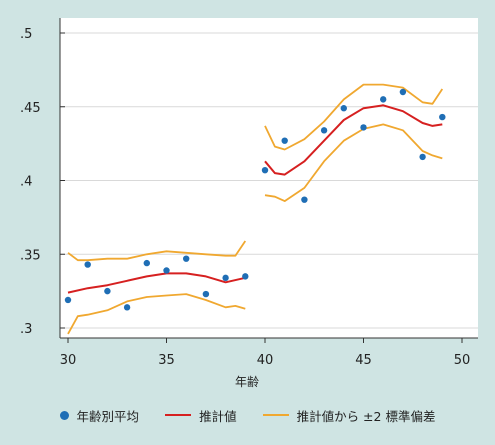  Describe the element at coordinates (265, 360) in the screenshot. I see `x-tick-label: 40` at that location.